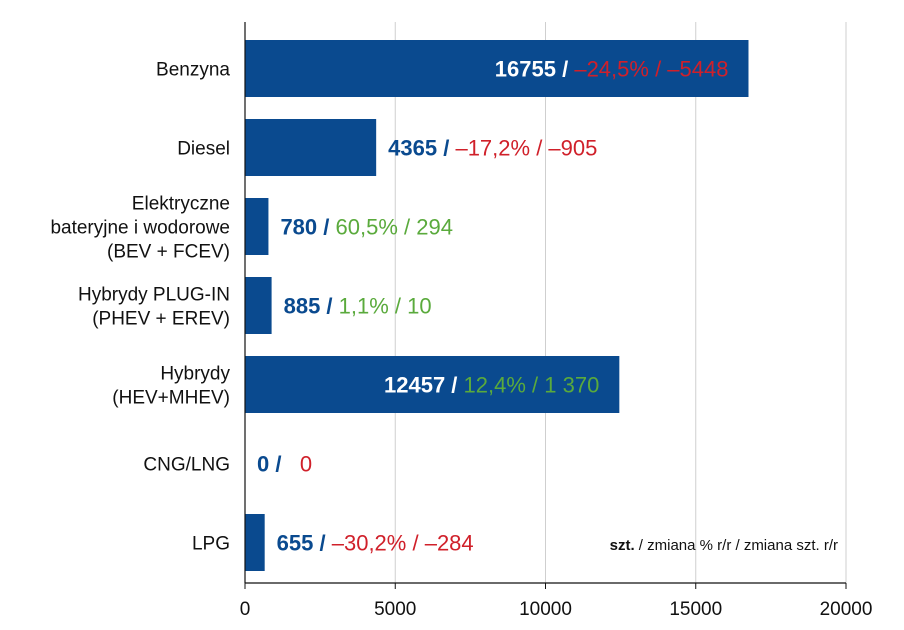  I want to click on x-tick-label: 15000, so click(695, 609).